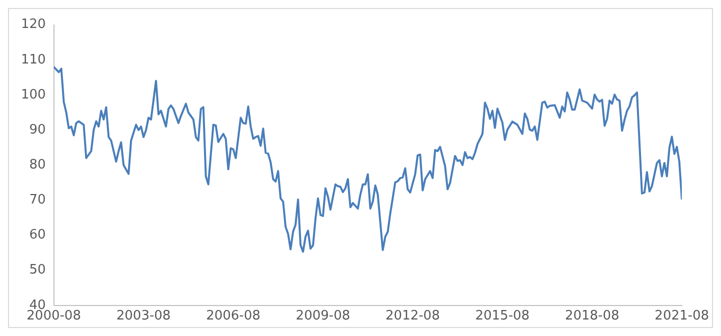  Describe the element at coordinates (33, 24) in the screenshot. I see `y-tick-label: 120` at that location.